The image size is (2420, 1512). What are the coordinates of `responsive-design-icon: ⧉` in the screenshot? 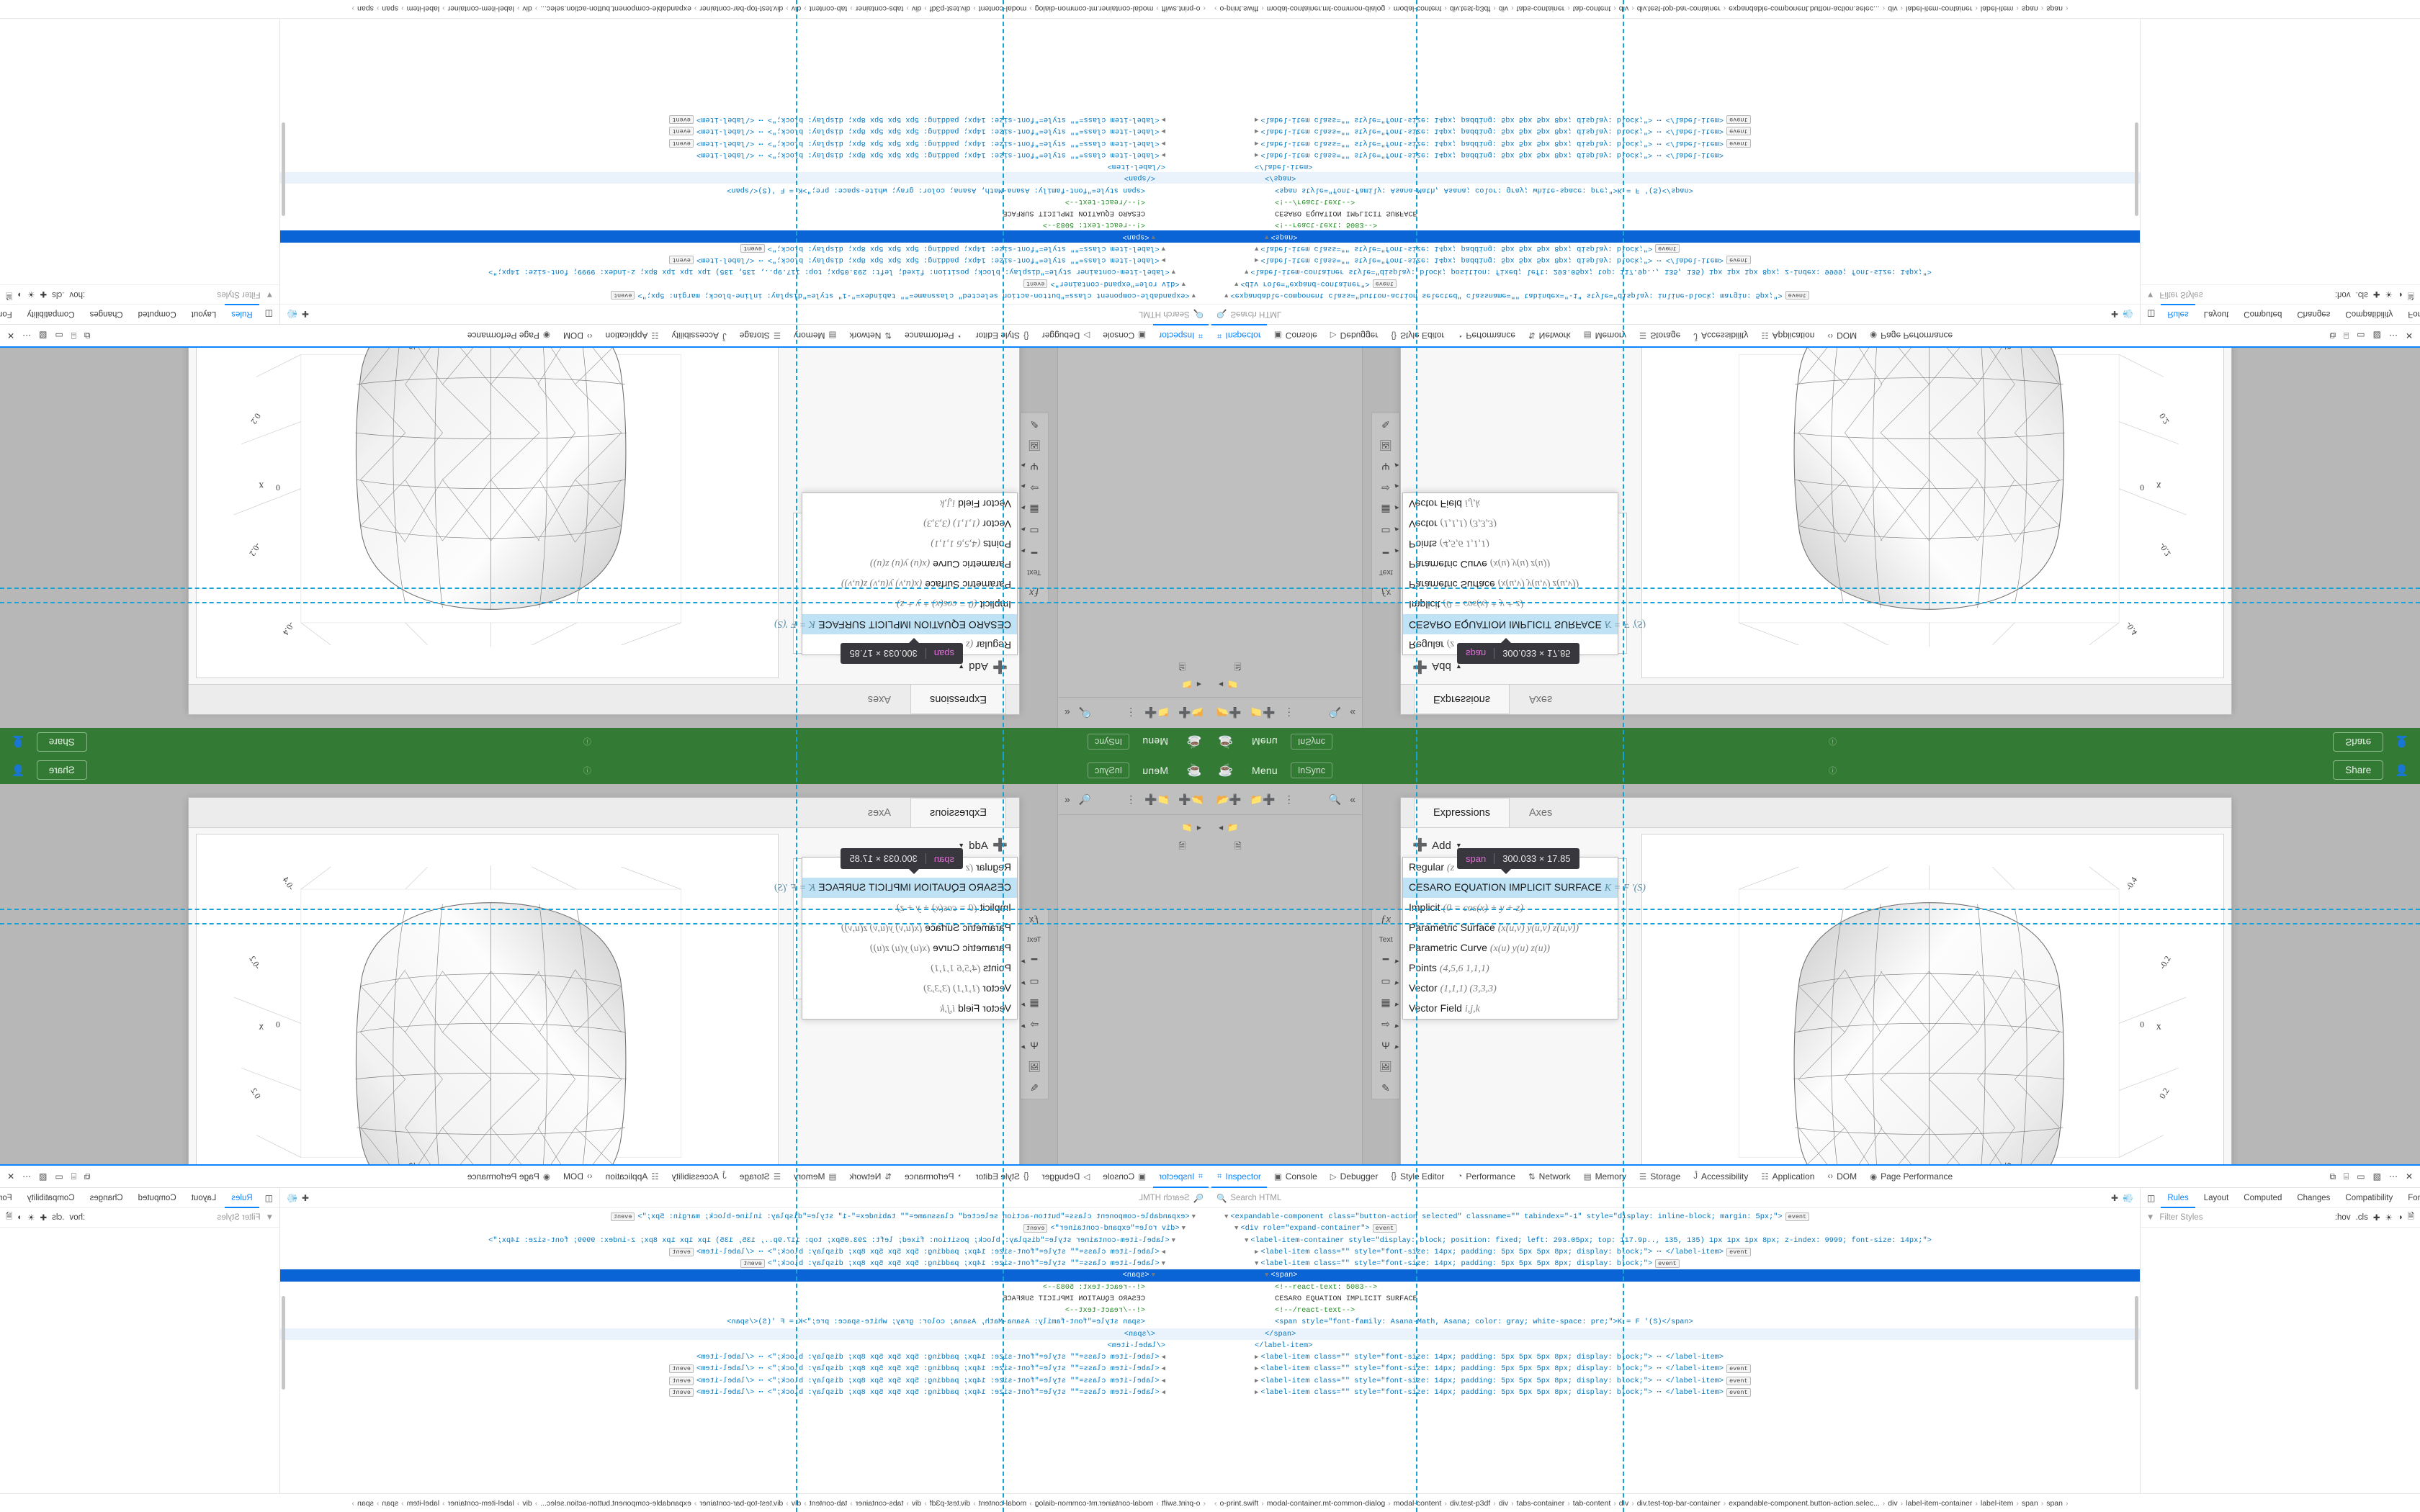 It's located at (87, 335).